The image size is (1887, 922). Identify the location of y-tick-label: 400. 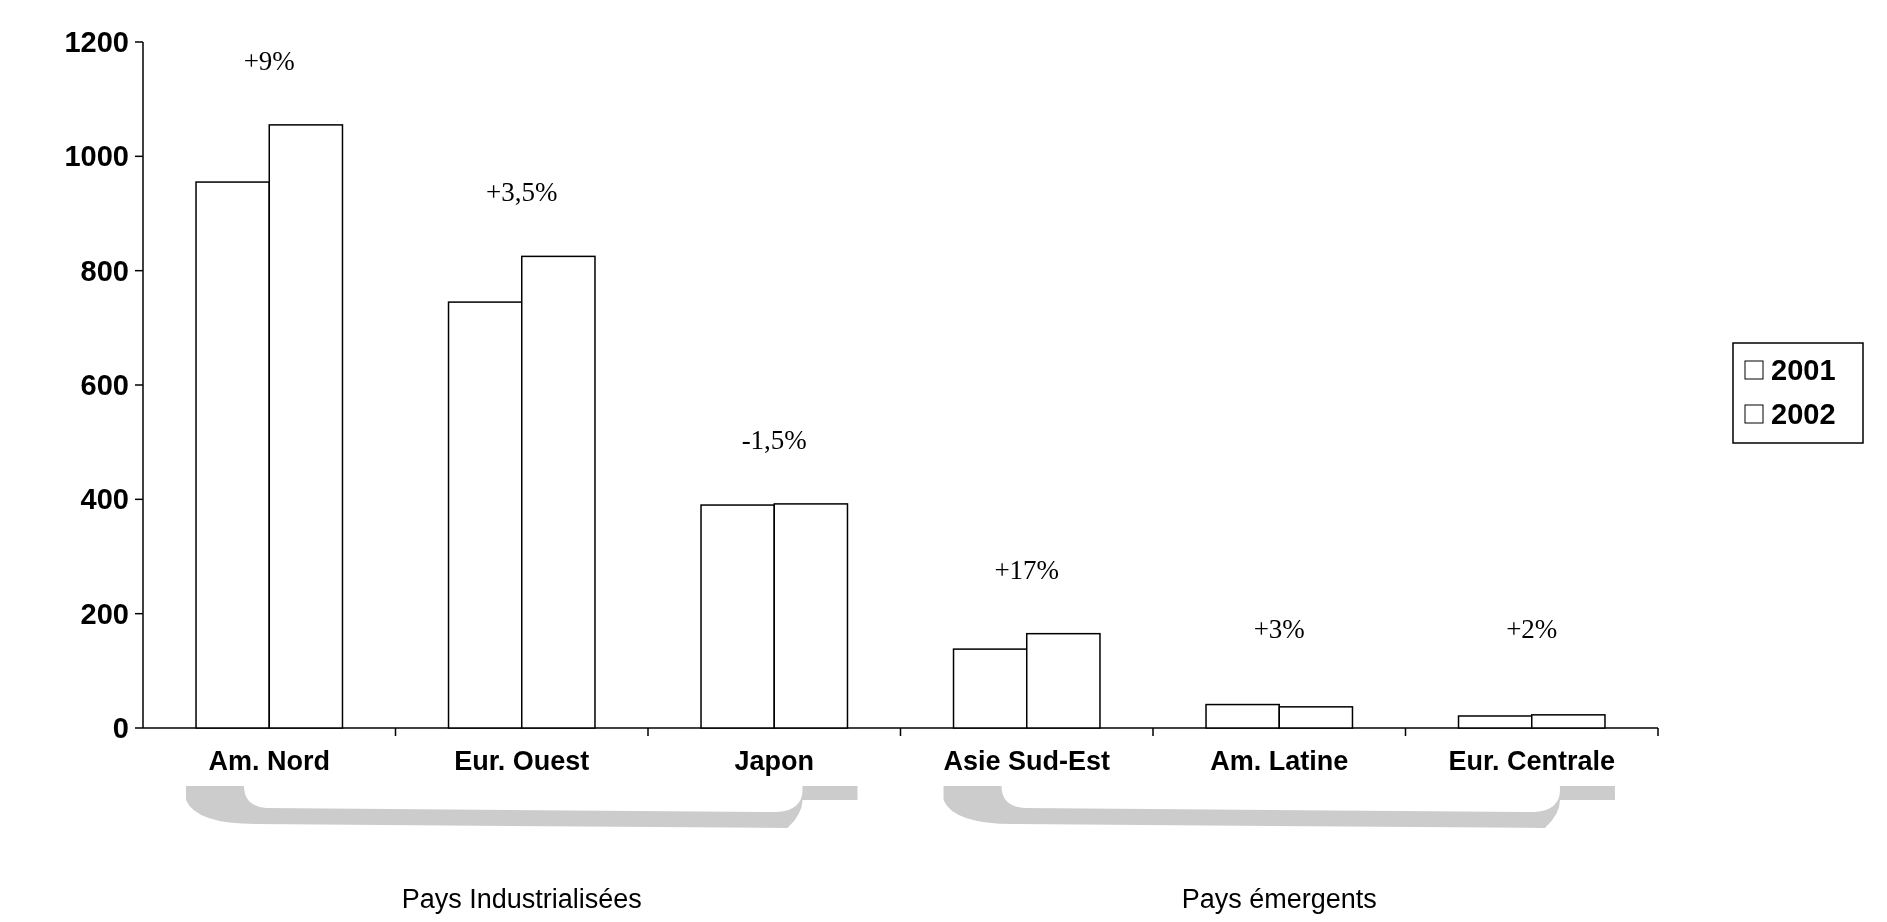
(104, 499).